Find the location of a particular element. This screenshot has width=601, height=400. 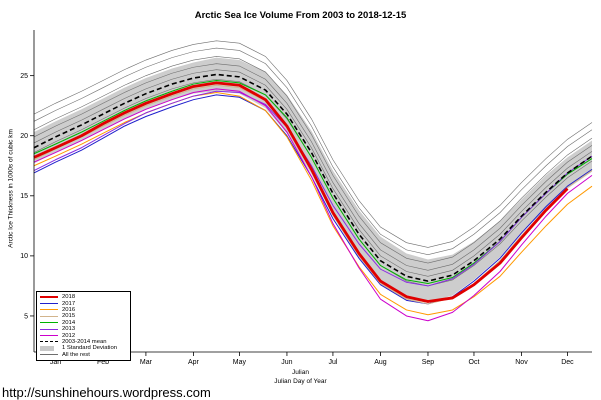

legend-item-2012: 2012 is located at coordinates (83, 335).